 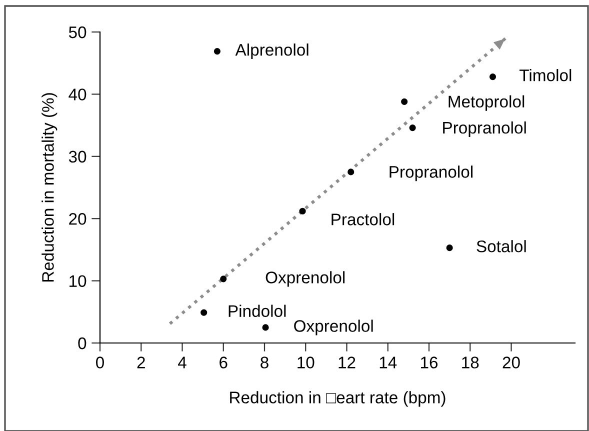 What do you see at coordinates (77, 32) in the screenshot?
I see `y-tick-label: 50` at bounding box center [77, 32].